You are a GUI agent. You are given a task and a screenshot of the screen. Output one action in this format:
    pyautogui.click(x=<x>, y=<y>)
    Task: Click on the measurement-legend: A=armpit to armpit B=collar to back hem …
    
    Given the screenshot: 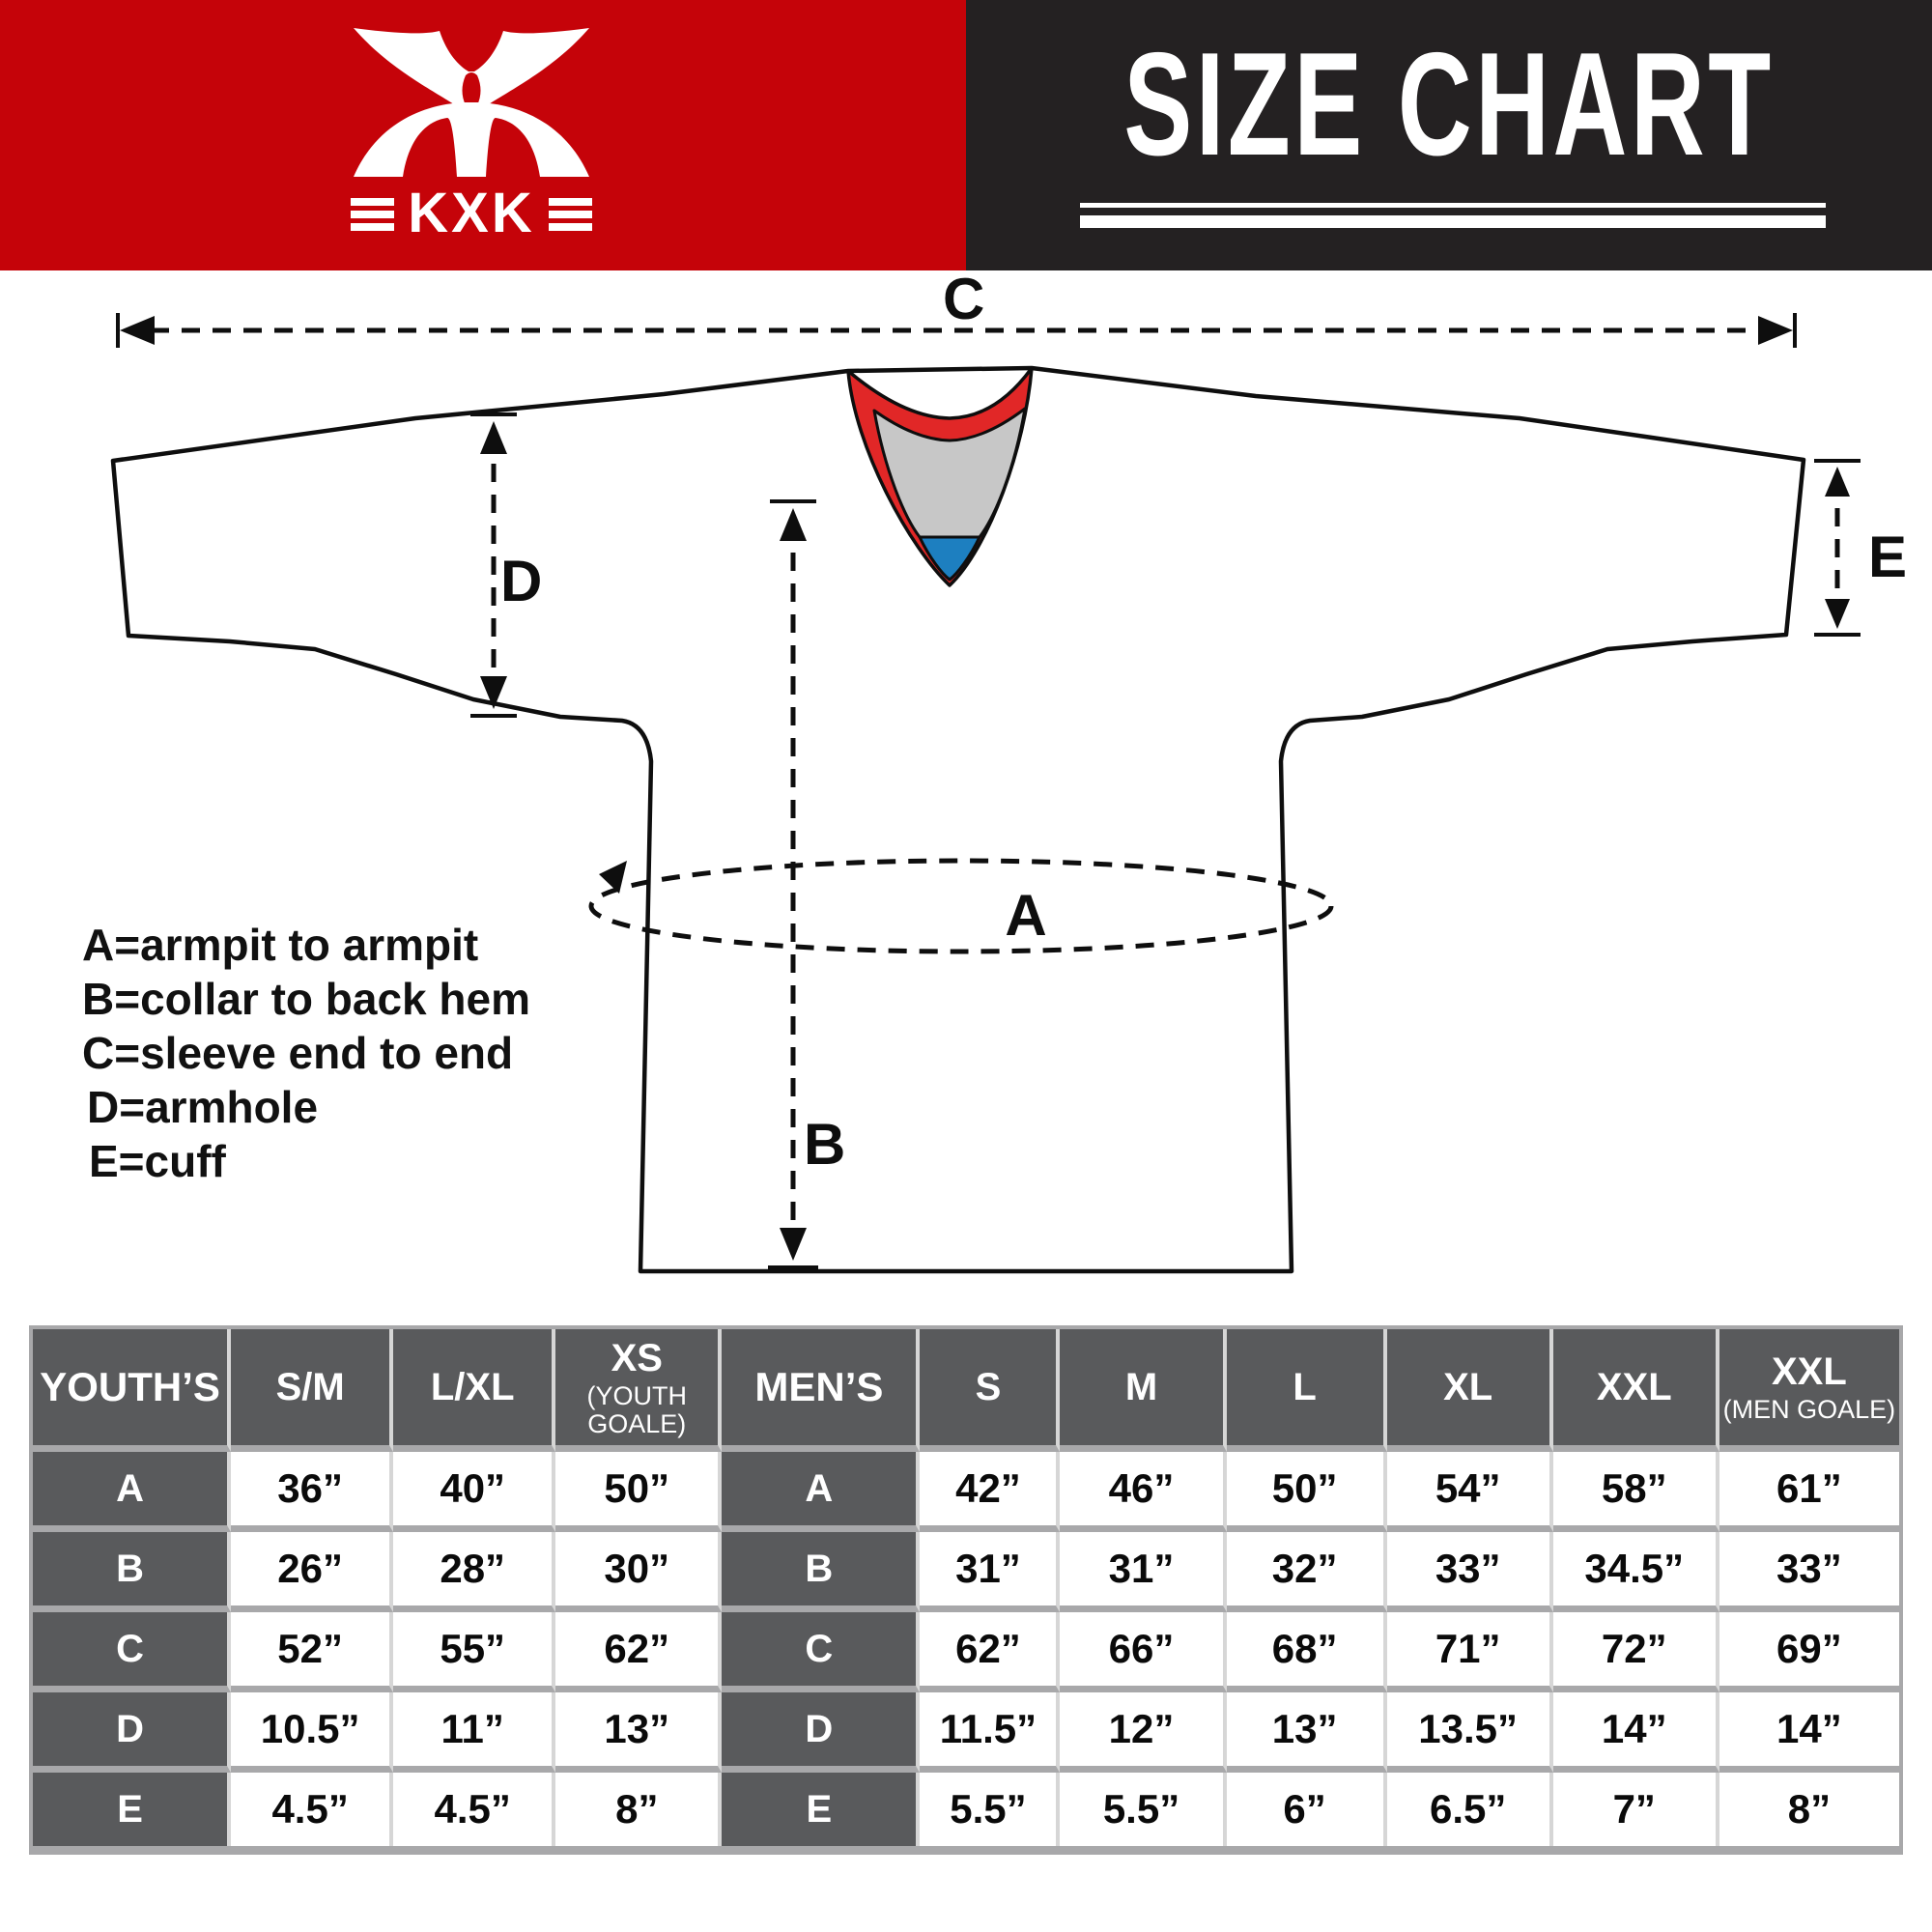 What is the action you would take?
    pyautogui.click(x=306, y=1053)
    